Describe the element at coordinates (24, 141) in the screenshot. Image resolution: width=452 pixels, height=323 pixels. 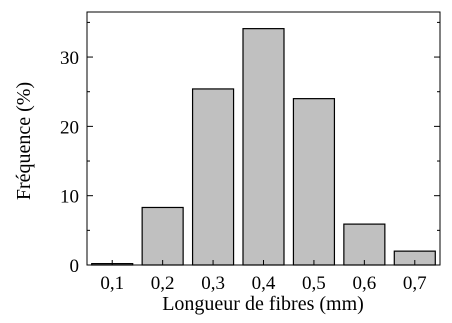
I see `y-axis-title: Fréquence (%)` at that location.